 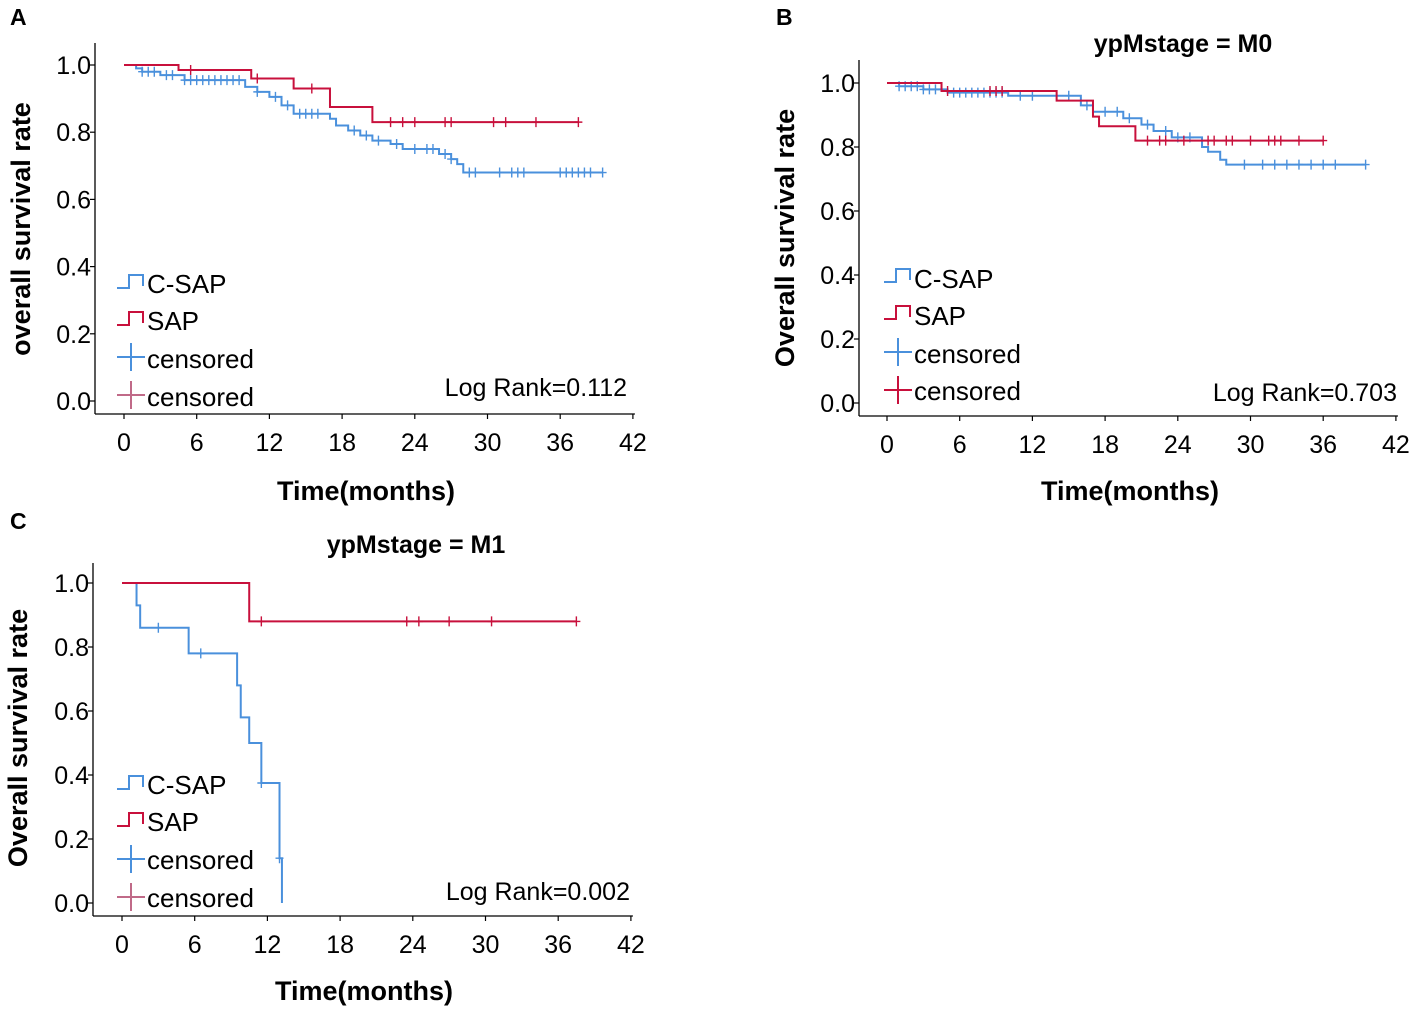 What do you see at coordinates (130, 281) in the screenshot?
I see `legend-symbol-csap` at bounding box center [130, 281].